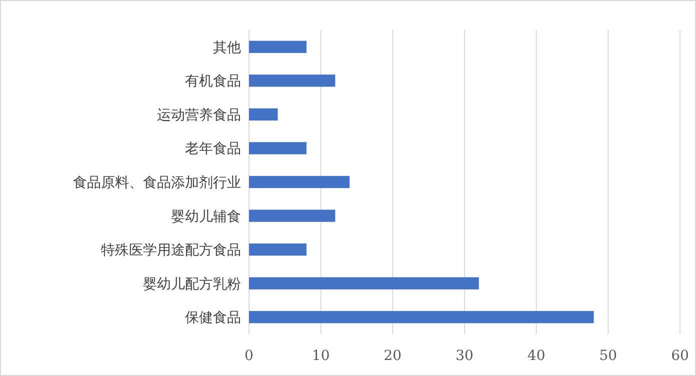 This screenshot has width=696, height=376. Describe the element at coordinates (206, 216) in the screenshot. I see `y-tick-label: 婴幼儿辅食` at that location.